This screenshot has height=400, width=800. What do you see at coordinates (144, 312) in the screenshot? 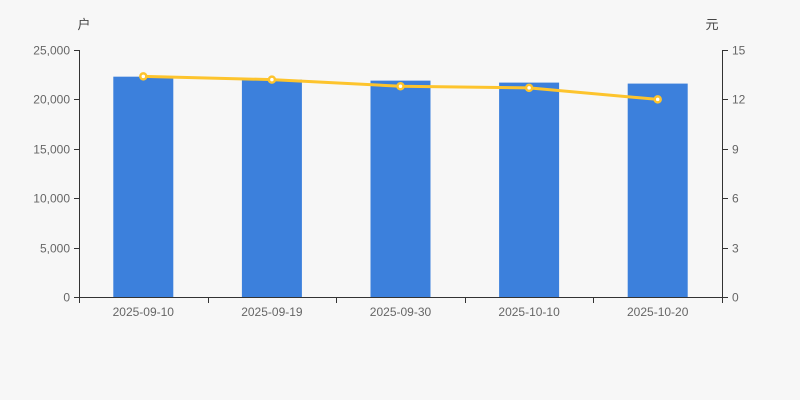
I see `x-axis-category-label: 2025-09-10` at bounding box center [144, 312].